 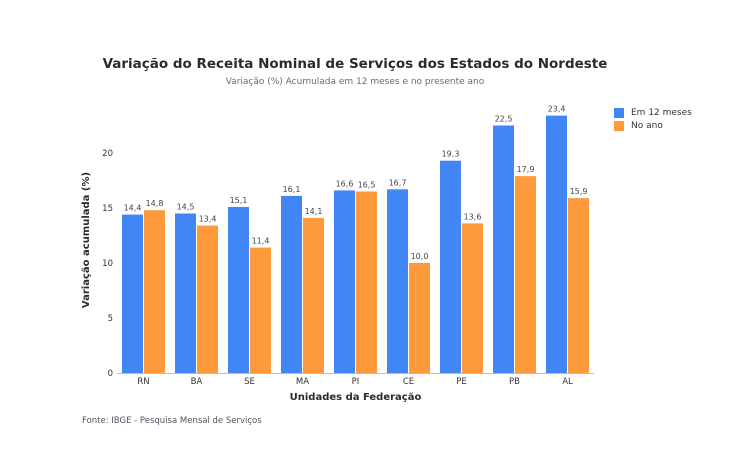 What do you see at coordinates (556, 244) in the screenshot?
I see `bar-al-em-12-meses` at bounding box center [556, 244].